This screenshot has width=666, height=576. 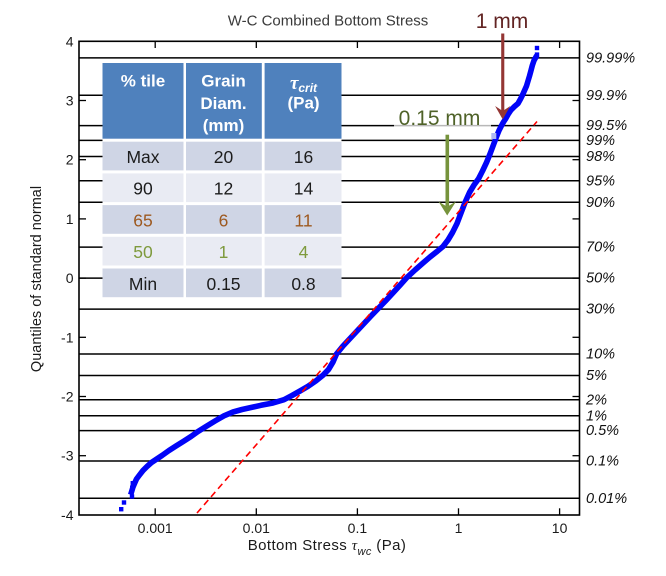 I want to click on svg-text: 50%, so click(x=600, y=279).